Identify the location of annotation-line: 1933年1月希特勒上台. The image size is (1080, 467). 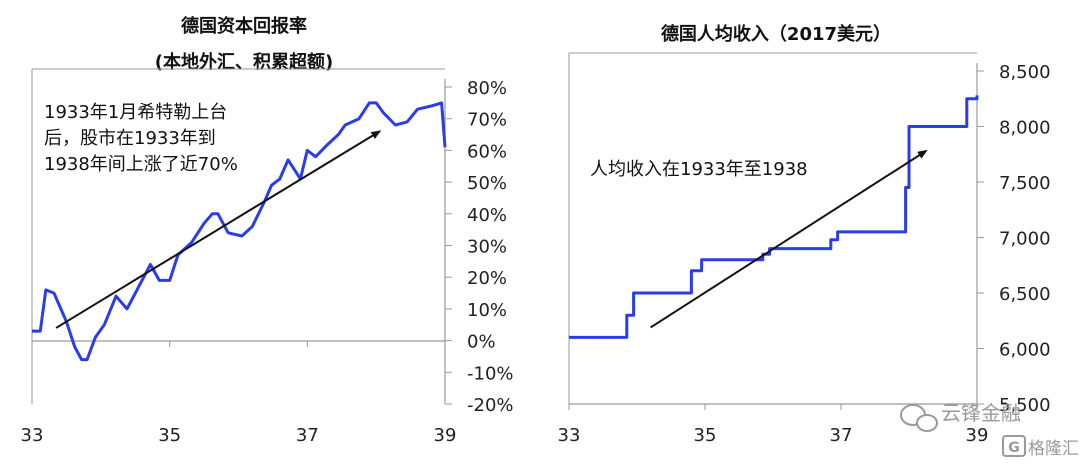
(135, 112).